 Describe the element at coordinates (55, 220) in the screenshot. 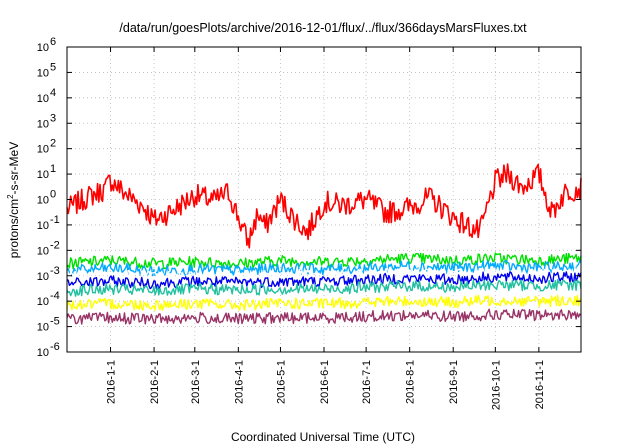

I see `y-tick-exponent-5: -1` at that location.